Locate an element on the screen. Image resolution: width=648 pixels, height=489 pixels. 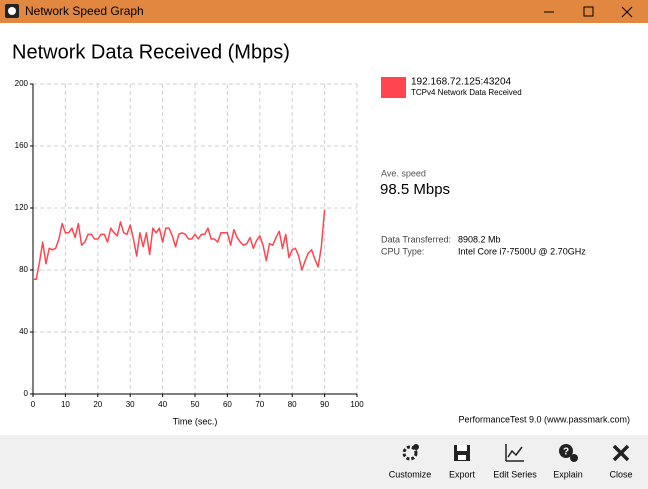
x-axis-label: Time (sec.) is located at coordinates (195, 421).